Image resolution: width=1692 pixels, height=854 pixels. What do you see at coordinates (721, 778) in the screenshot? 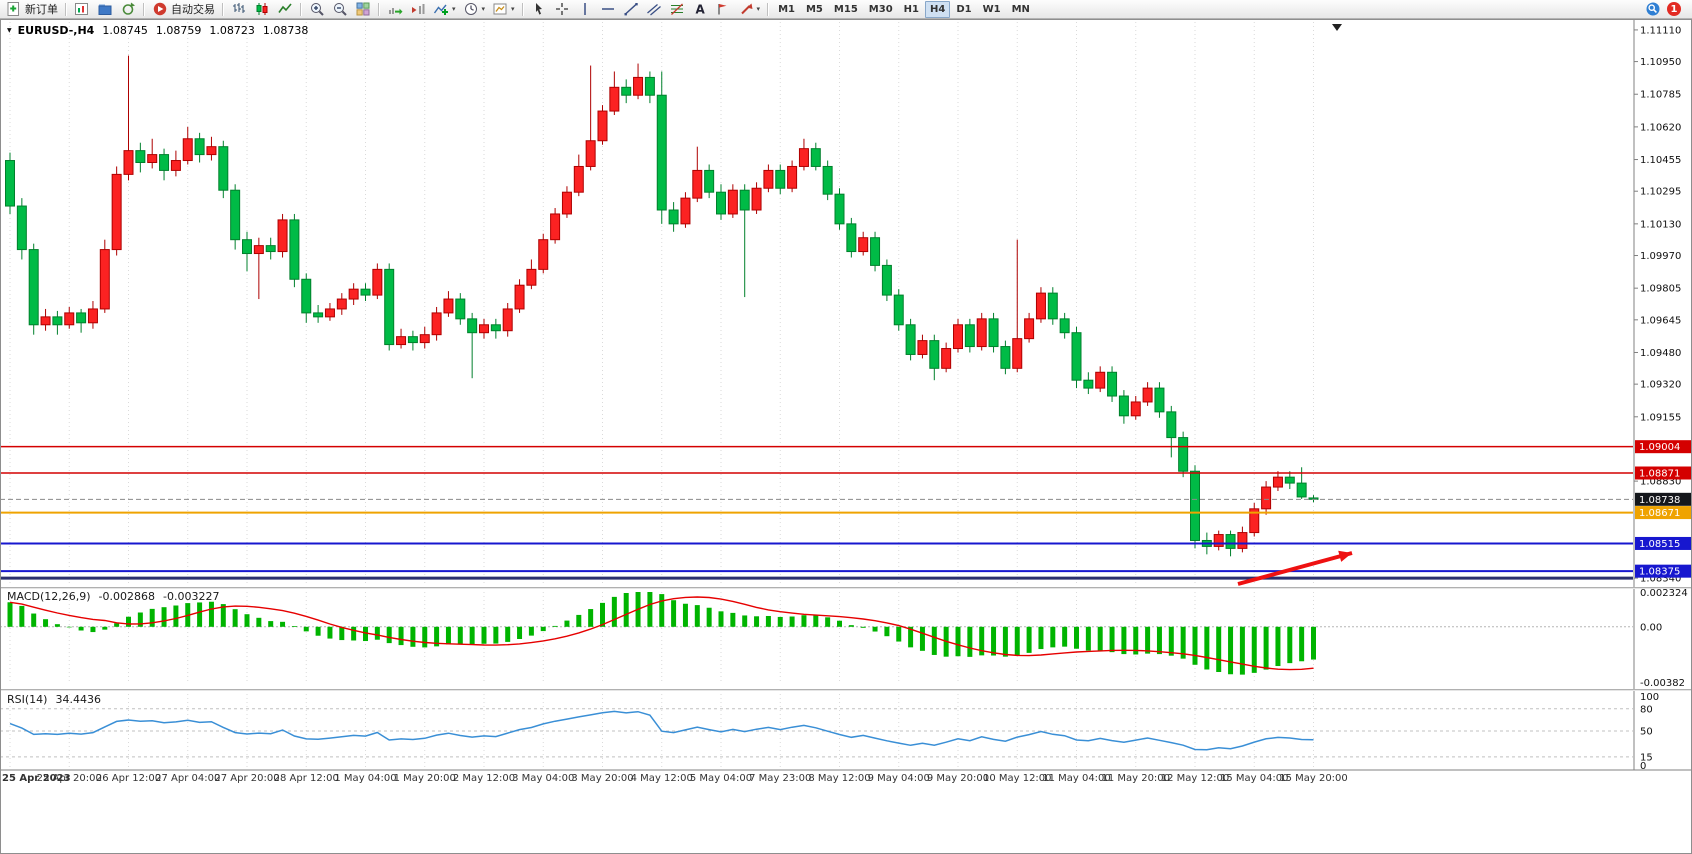
I see `time-tick: 5 May 04:00` at bounding box center [721, 778].